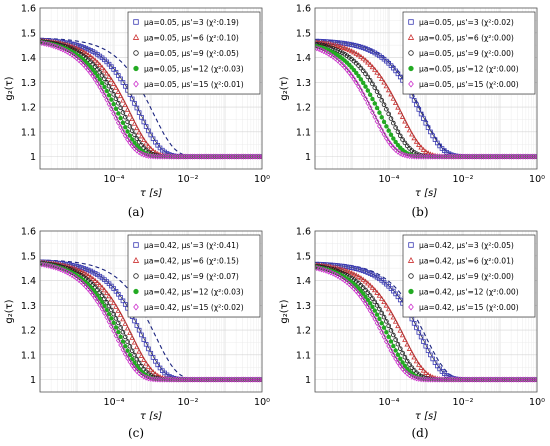  Describe the element at coordinates (420, 212) in the screenshot. I see `panel-b-caption: (b)` at that location.